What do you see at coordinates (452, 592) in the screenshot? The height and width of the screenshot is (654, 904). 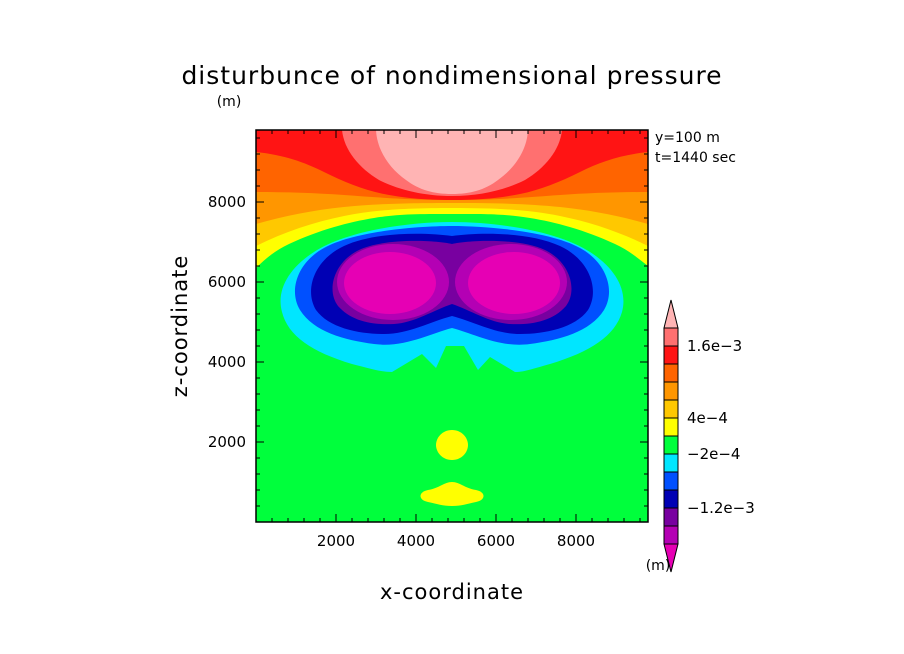 I see `x-axis-label: x-coordinate` at bounding box center [452, 592].